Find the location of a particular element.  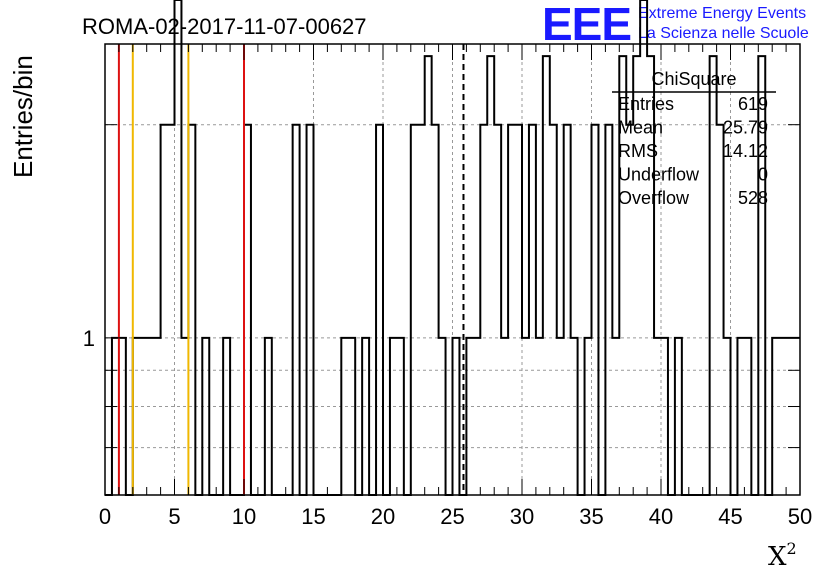

y-tick-label: 1 is located at coordinates (89, 338).